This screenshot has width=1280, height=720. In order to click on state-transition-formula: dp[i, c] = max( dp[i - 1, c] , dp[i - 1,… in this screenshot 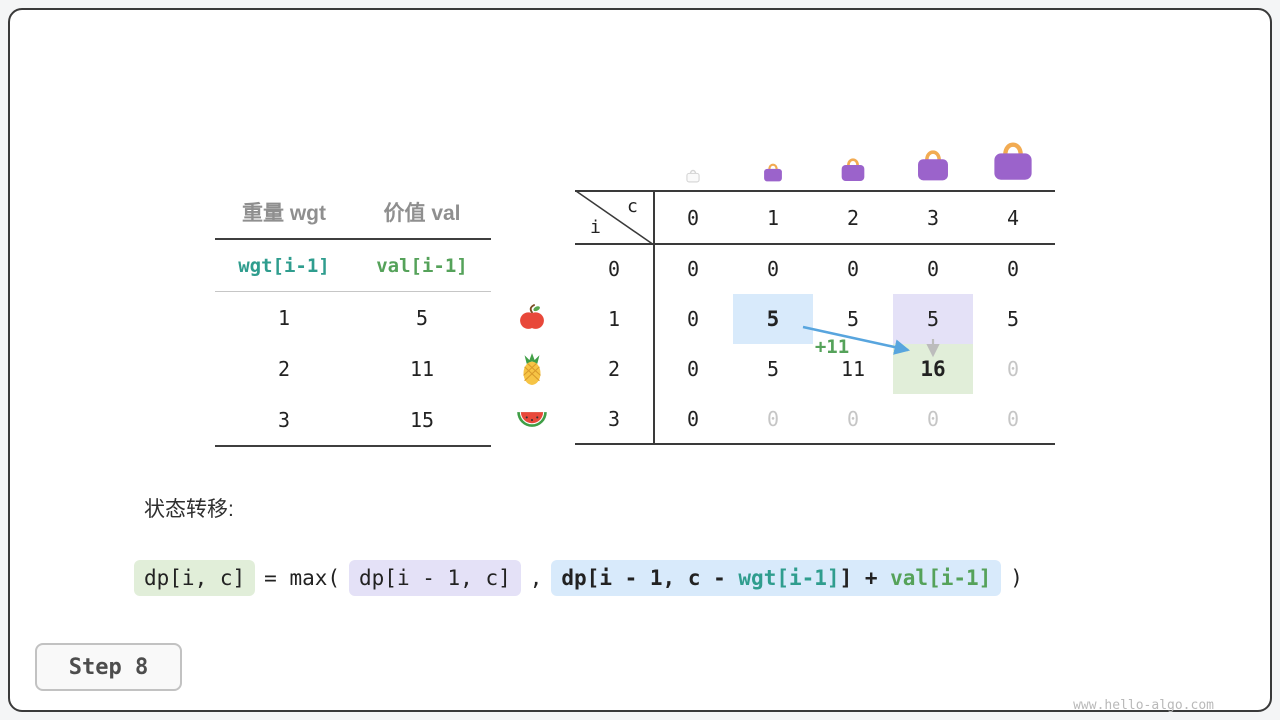, I will do `click(583, 578)`.